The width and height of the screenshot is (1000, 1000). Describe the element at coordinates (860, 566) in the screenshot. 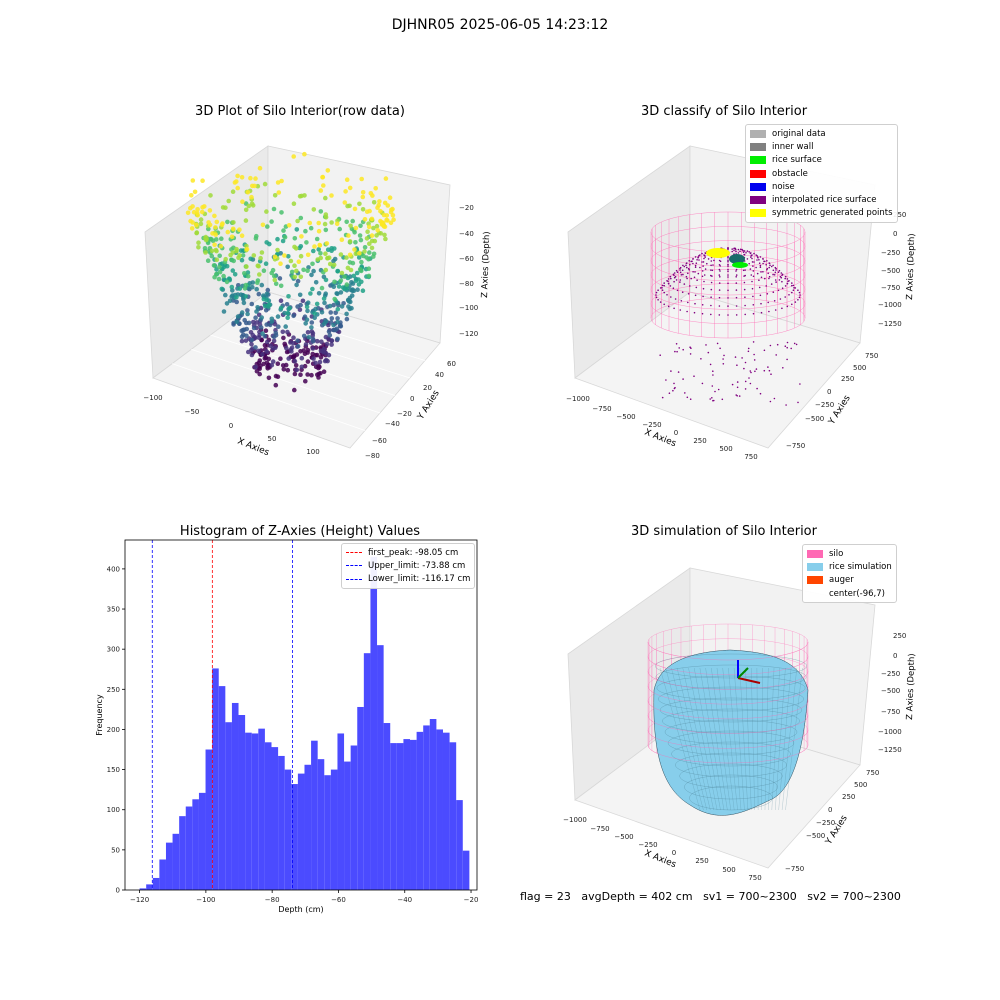

I see `legend-label: rice simulation` at that location.